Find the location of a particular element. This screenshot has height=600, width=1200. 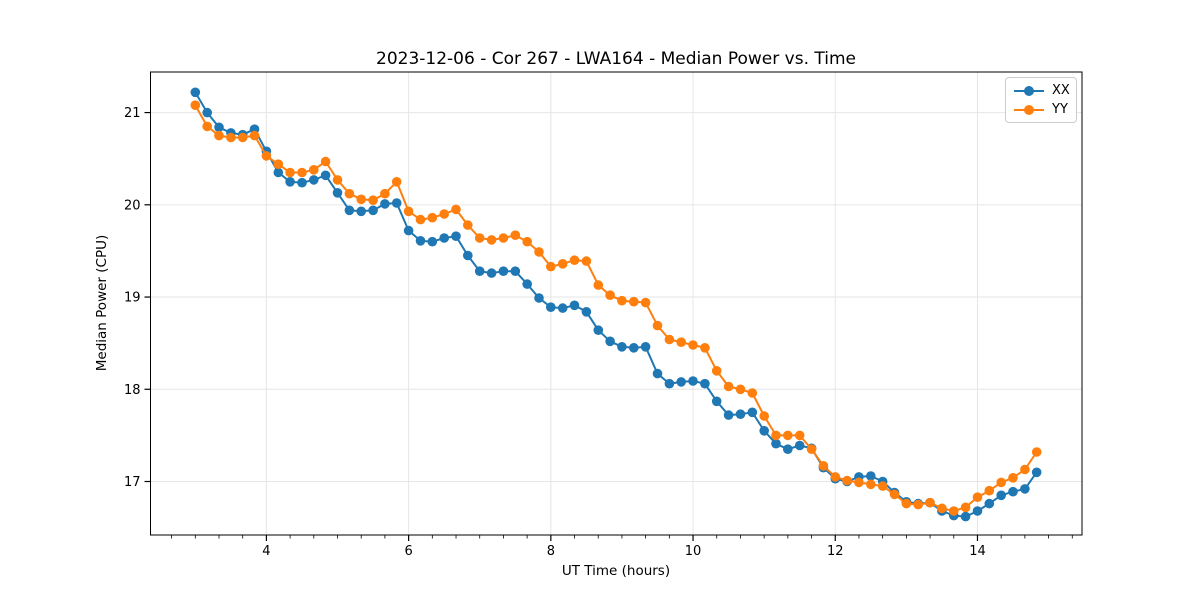

y-axis-label: Median Power (CPU) is located at coordinates (102, 303).